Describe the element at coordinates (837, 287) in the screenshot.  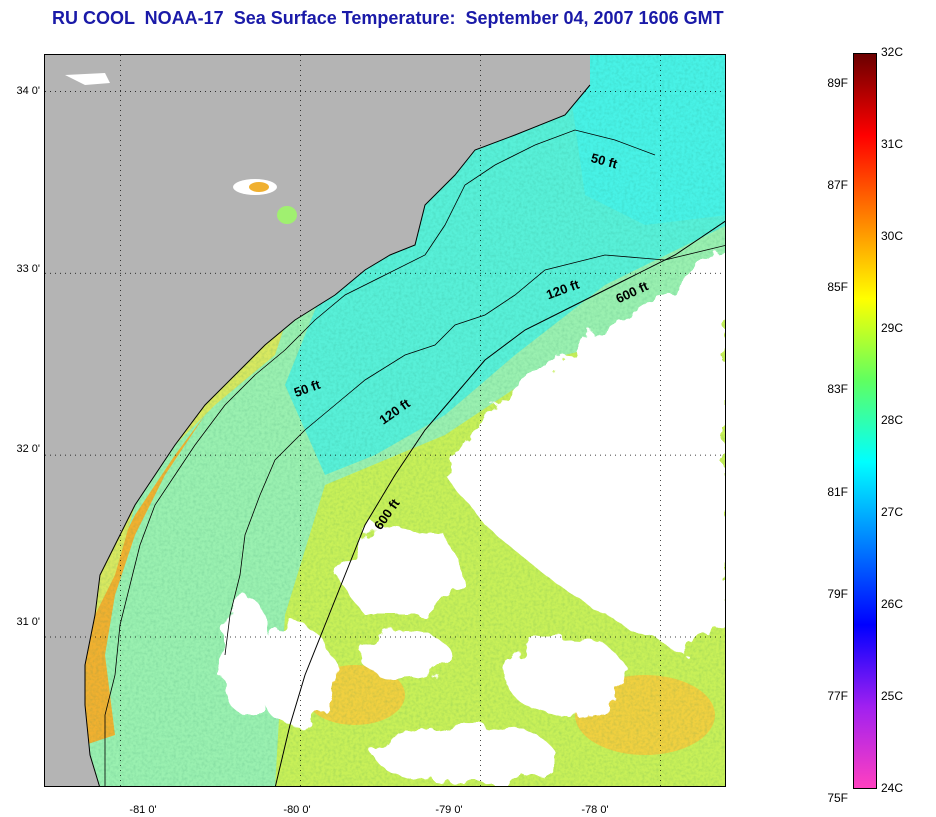
I see `colorbar-fahrenheit-label: 85F` at that location.